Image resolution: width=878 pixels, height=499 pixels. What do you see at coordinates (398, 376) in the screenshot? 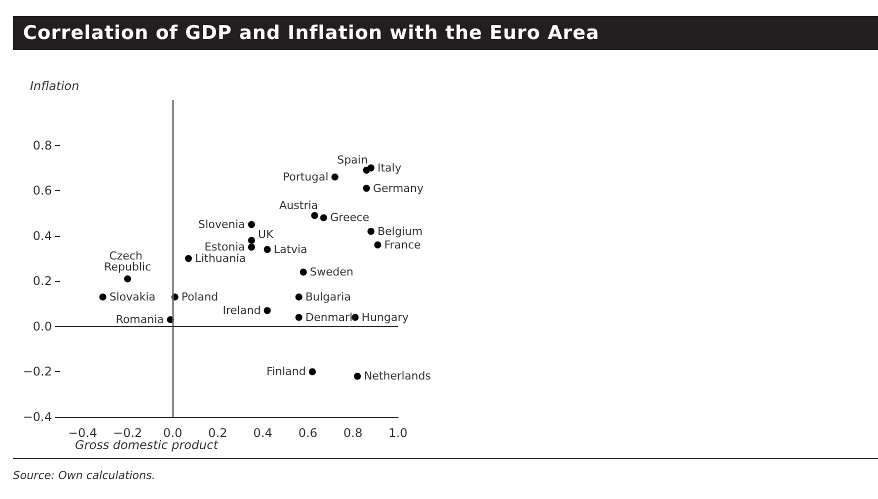
I see `series-label: Netherlands` at bounding box center [398, 376].